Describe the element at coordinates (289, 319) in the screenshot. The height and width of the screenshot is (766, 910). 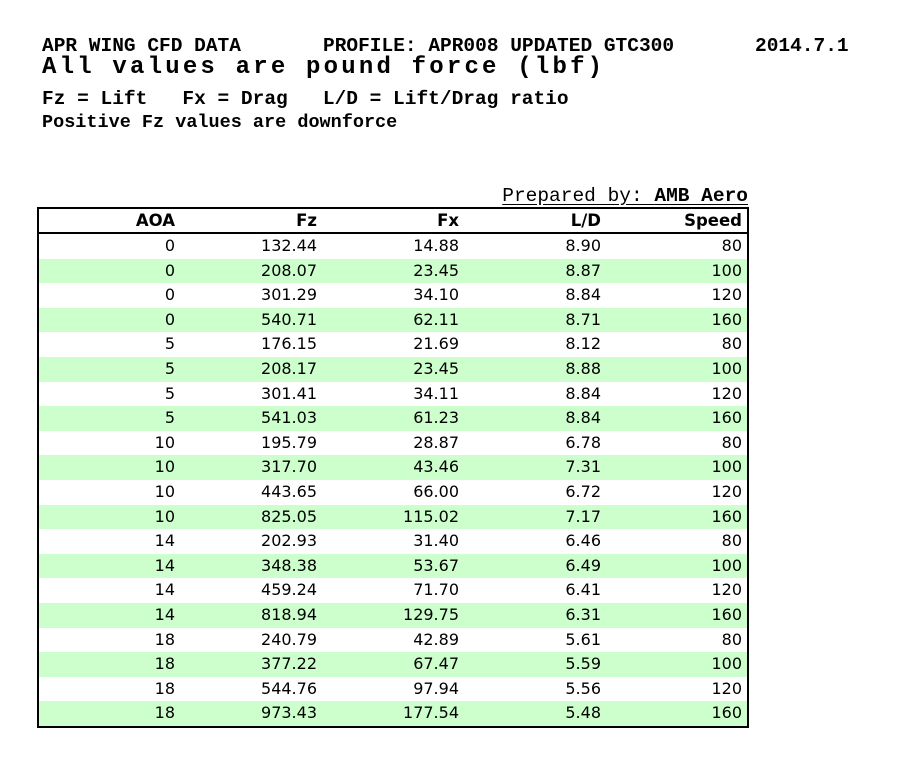
I see `table-cell: 540.71` at that location.